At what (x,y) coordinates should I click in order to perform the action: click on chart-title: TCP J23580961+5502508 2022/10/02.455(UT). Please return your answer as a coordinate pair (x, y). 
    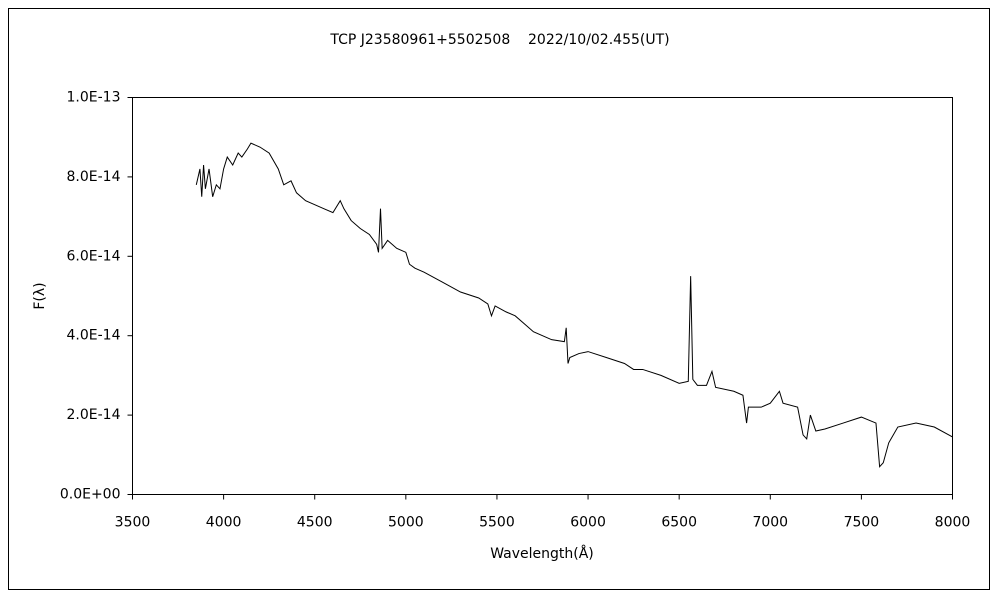
    Looking at the image, I should click on (499, 40).